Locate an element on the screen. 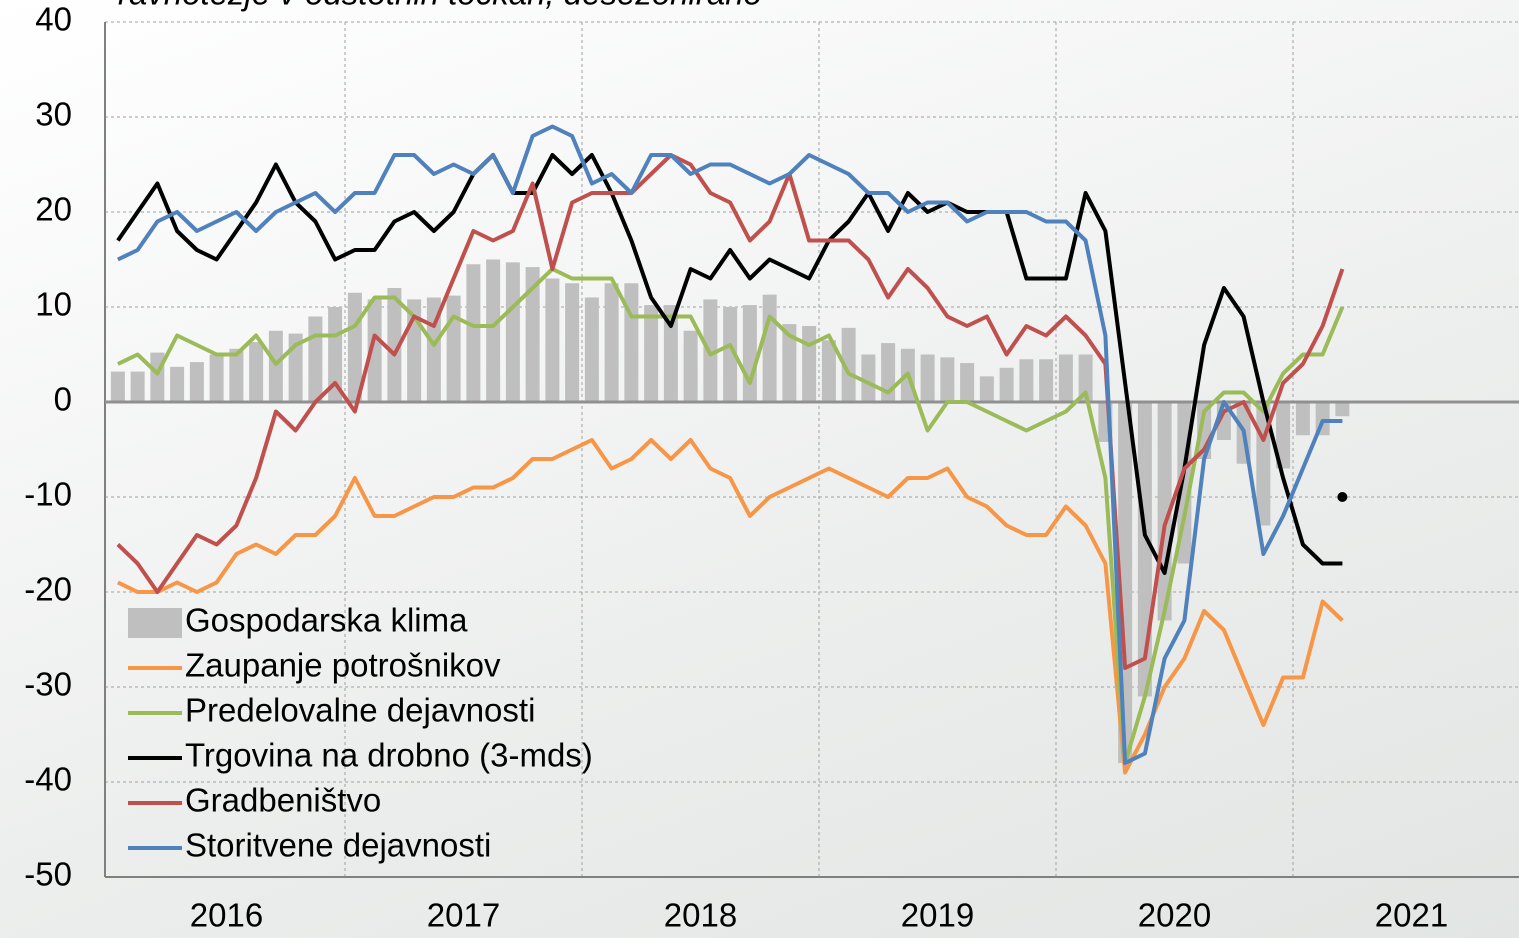  y-tick-label: 0 is located at coordinates (63, 399).